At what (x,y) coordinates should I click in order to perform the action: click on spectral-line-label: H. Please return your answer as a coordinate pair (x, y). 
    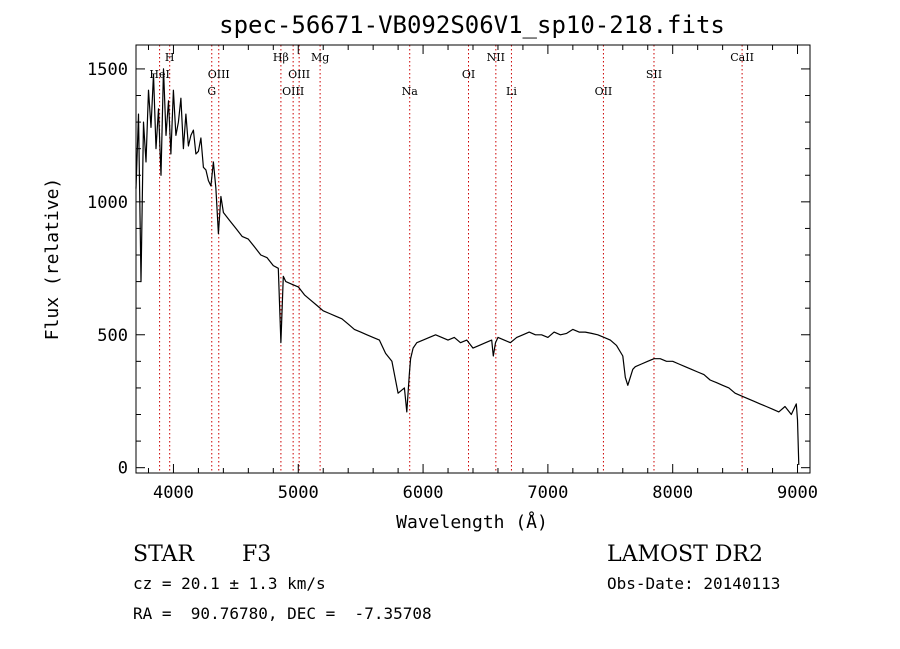
    Looking at the image, I should click on (170, 57).